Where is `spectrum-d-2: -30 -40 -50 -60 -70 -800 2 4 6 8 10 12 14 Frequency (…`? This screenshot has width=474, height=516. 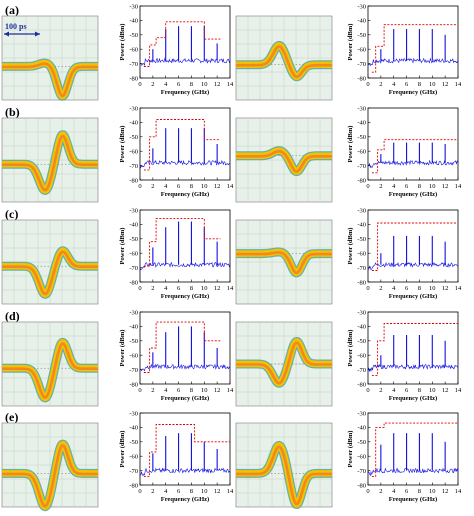 spectrum-d-2: -30 -40 -50 -60 -70 -800 2 4 6 8 10 12 14 Frequency (… is located at coordinates (404, 355).